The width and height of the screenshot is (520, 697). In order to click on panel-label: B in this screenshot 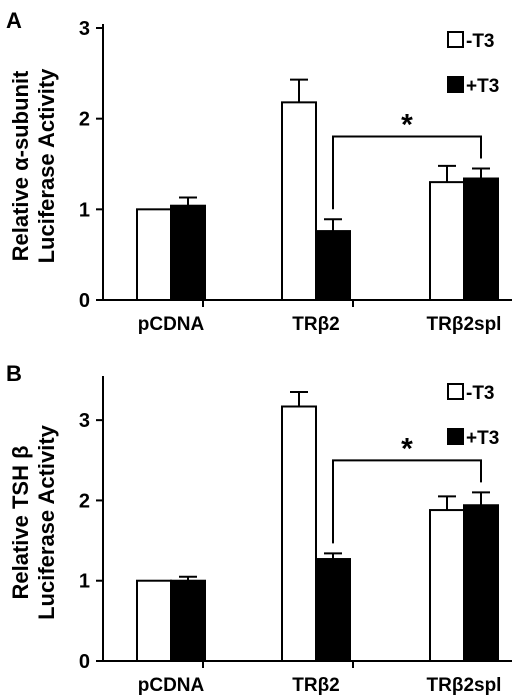, I will do `click(14, 373)`.